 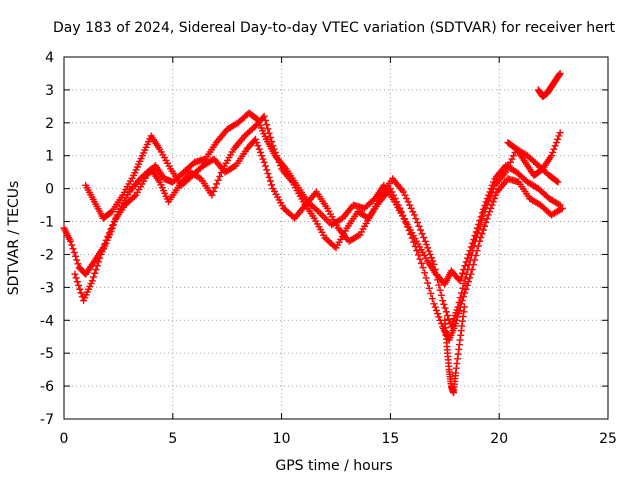 What do you see at coordinates (172, 439) in the screenshot?
I see `x-tick-label: 5` at bounding box center [172, 439].